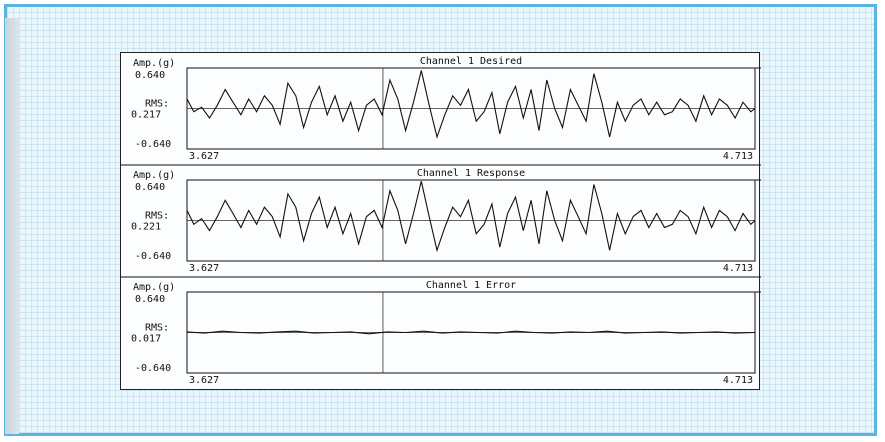  What do you see at coordinates (146, 339) in the screenshot?
I see `rms-value: 0.017` at bounding box center [146, 339].